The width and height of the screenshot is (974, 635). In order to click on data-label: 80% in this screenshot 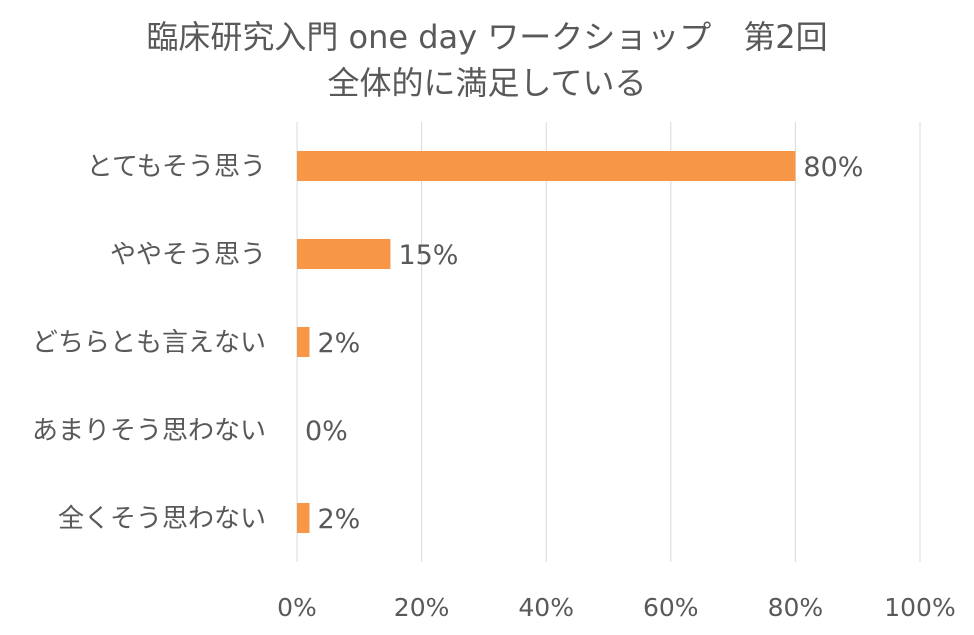, I will do `click(833, 167)`.